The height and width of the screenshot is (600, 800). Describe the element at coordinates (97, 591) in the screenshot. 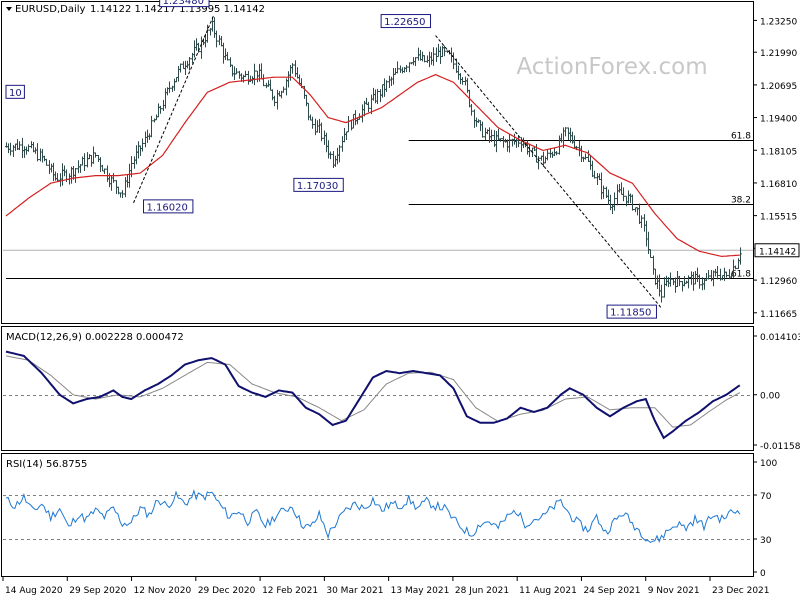

I see `x-tick-label: 29 Sep 2020` at that location.